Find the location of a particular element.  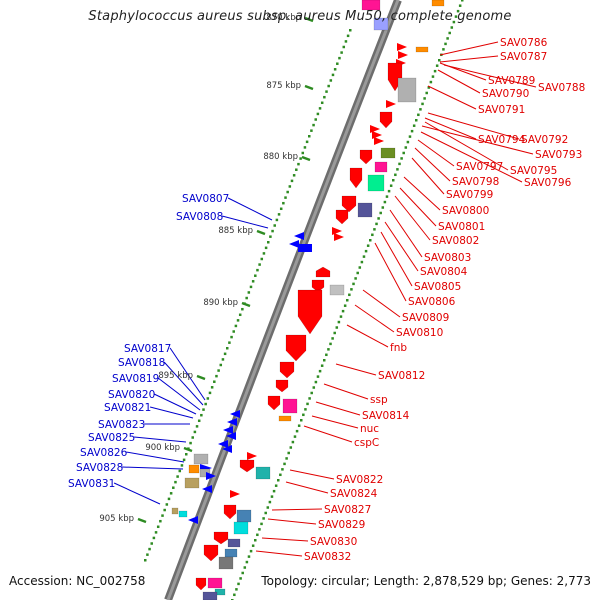

gene-box-lavender is located at coordinates (381, 24).